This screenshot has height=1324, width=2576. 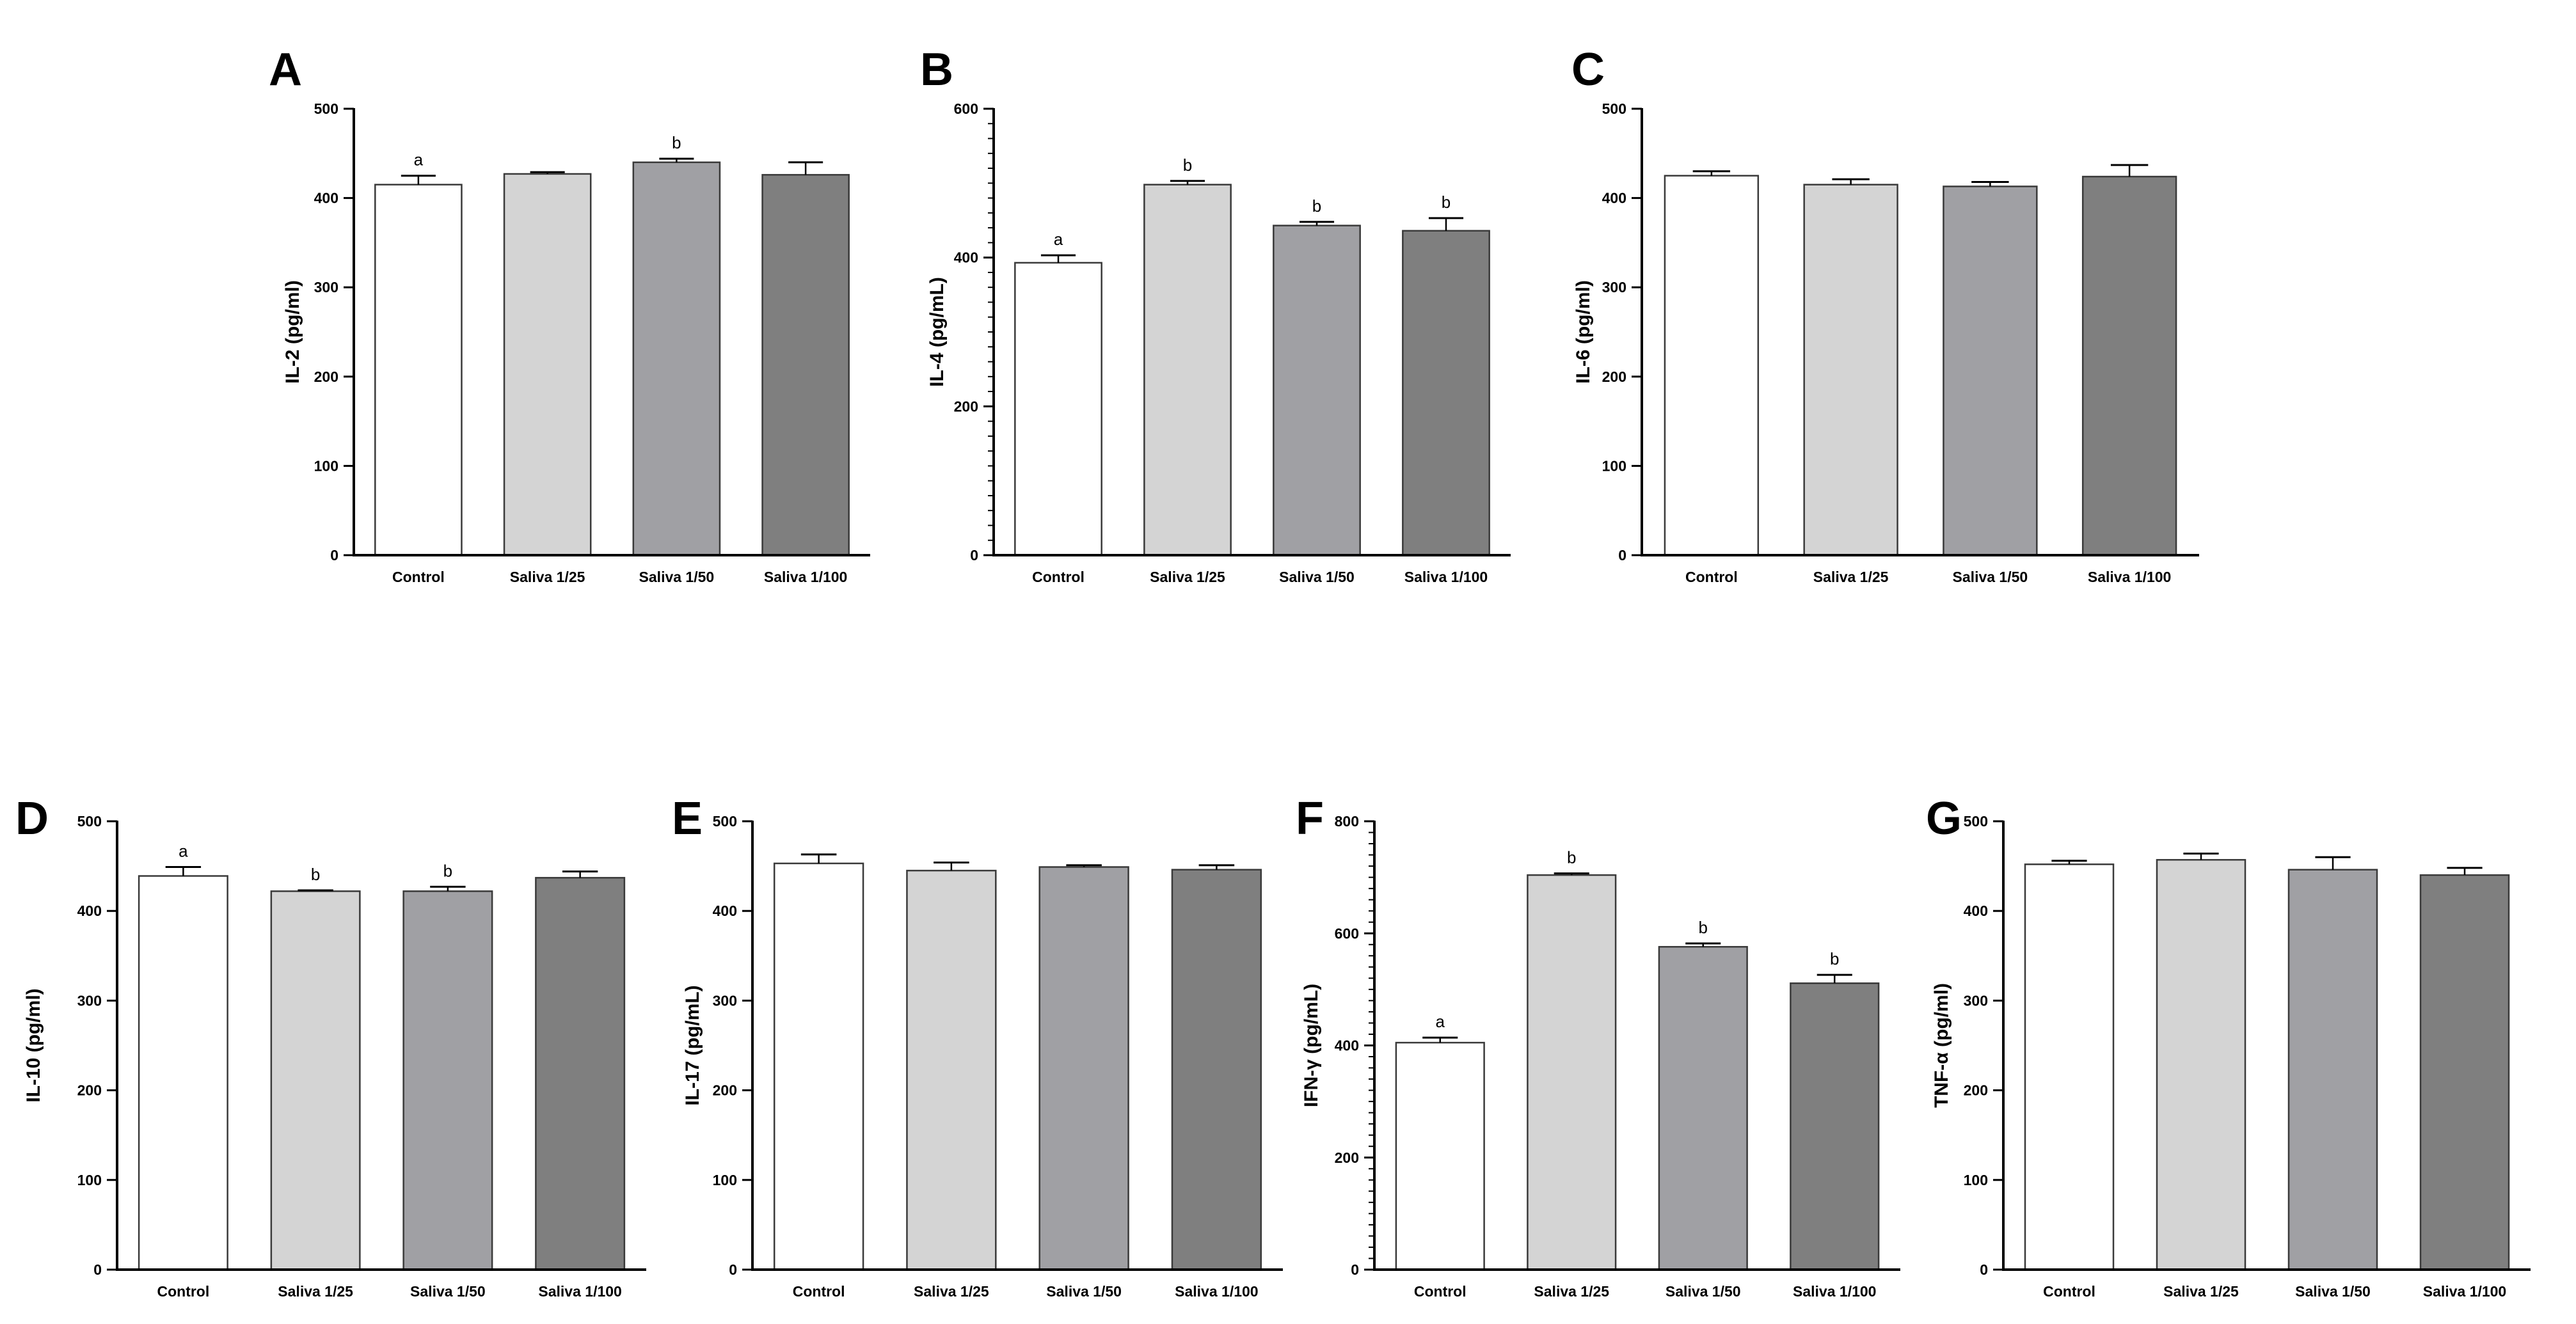 I want to click on y-tick-label-a-500: 500, so click(x=326, y=109).